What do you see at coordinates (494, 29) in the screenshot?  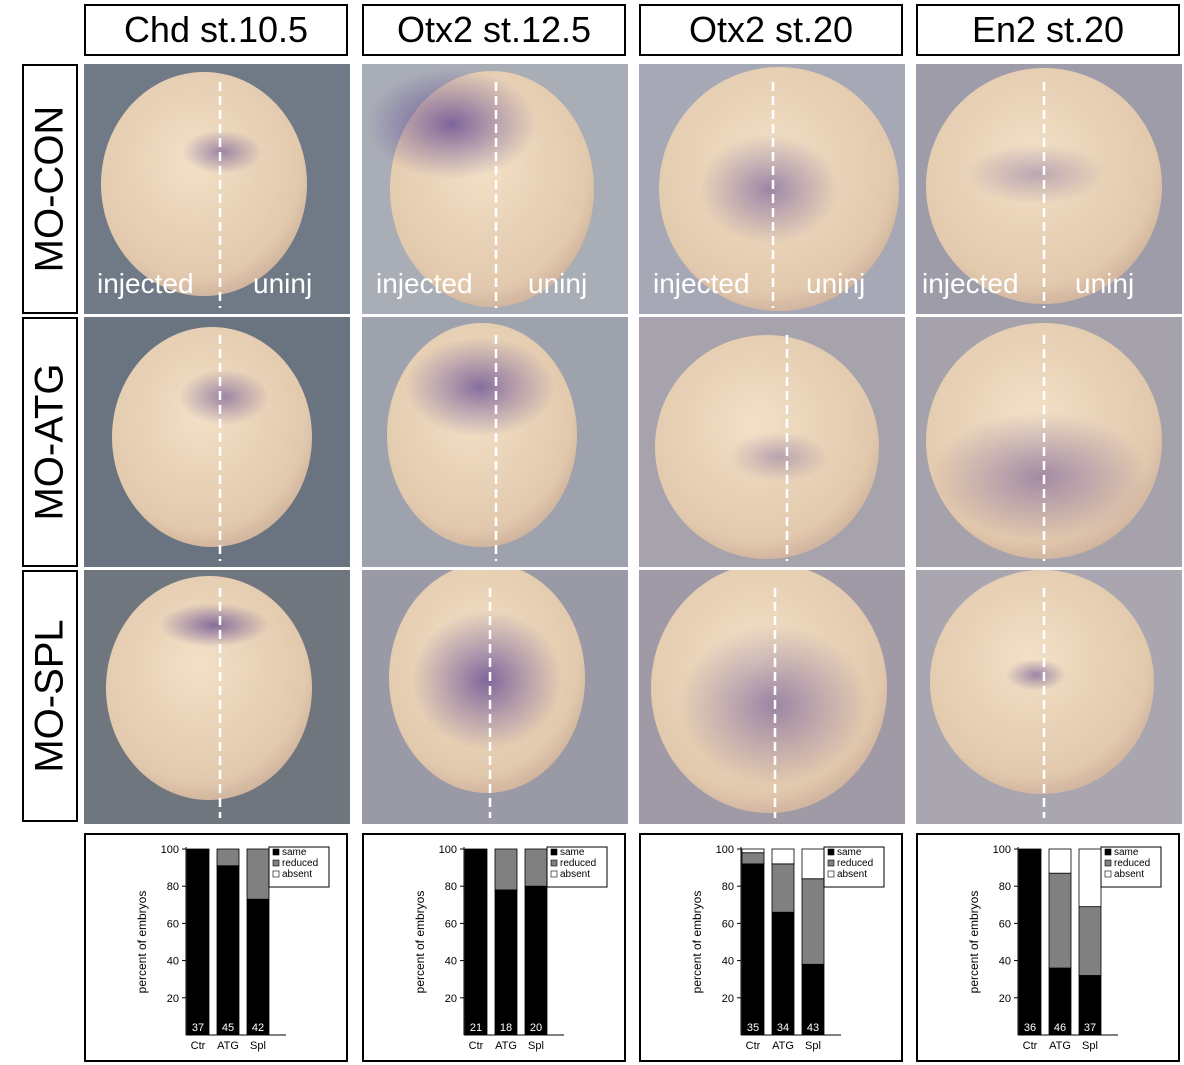 I see `column-title: Otx2 st.12.5` at bounding box center [494, 29].